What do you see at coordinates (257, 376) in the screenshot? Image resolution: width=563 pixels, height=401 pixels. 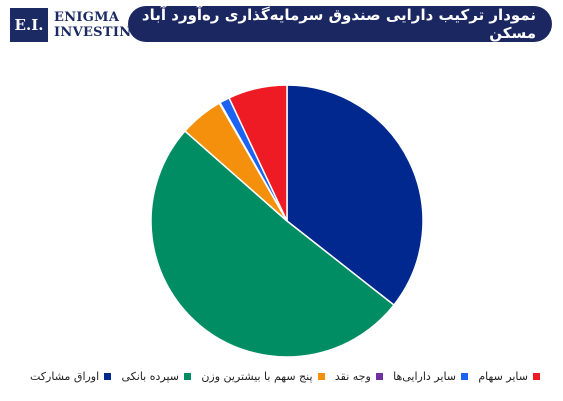 I see `legend-label: پنج سهم با بیشترین وزن` at bounding box center [257, 376].